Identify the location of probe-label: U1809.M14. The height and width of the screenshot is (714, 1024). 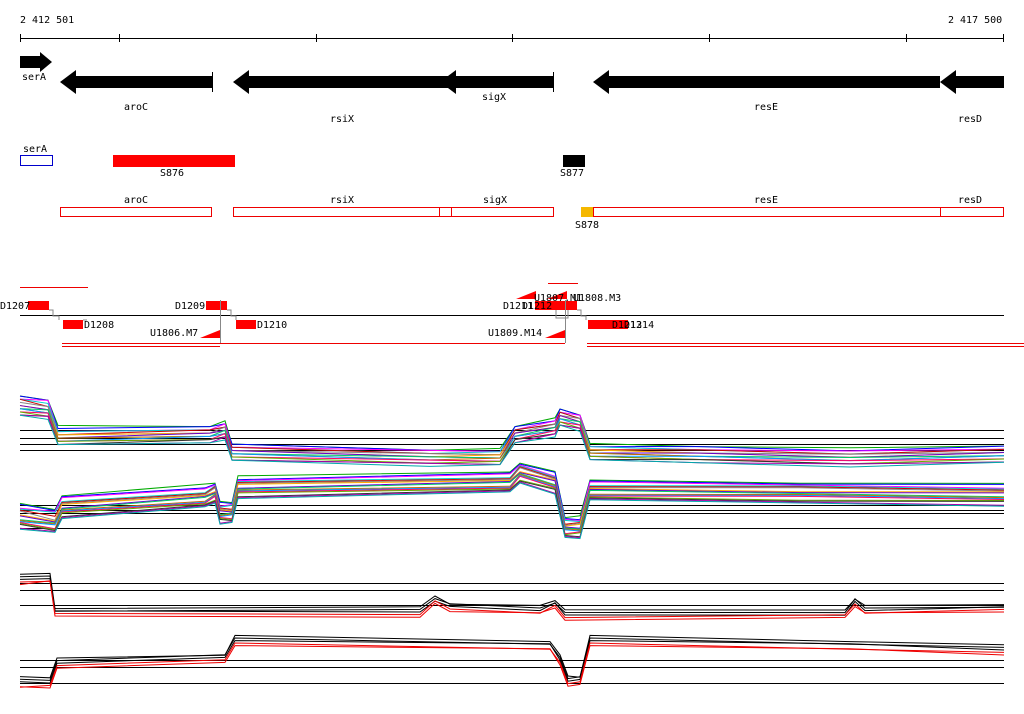
(515, 333).